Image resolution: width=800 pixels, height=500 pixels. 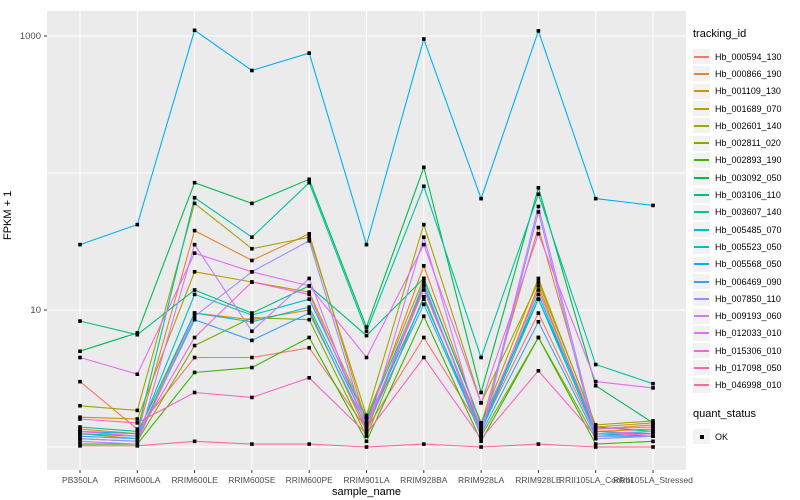 What do you see at coordinates (745, 229) in the screenshot?
I see `legend-item-Hb_005485_070: Hb_005485_070` at bounding box center [745, 229].